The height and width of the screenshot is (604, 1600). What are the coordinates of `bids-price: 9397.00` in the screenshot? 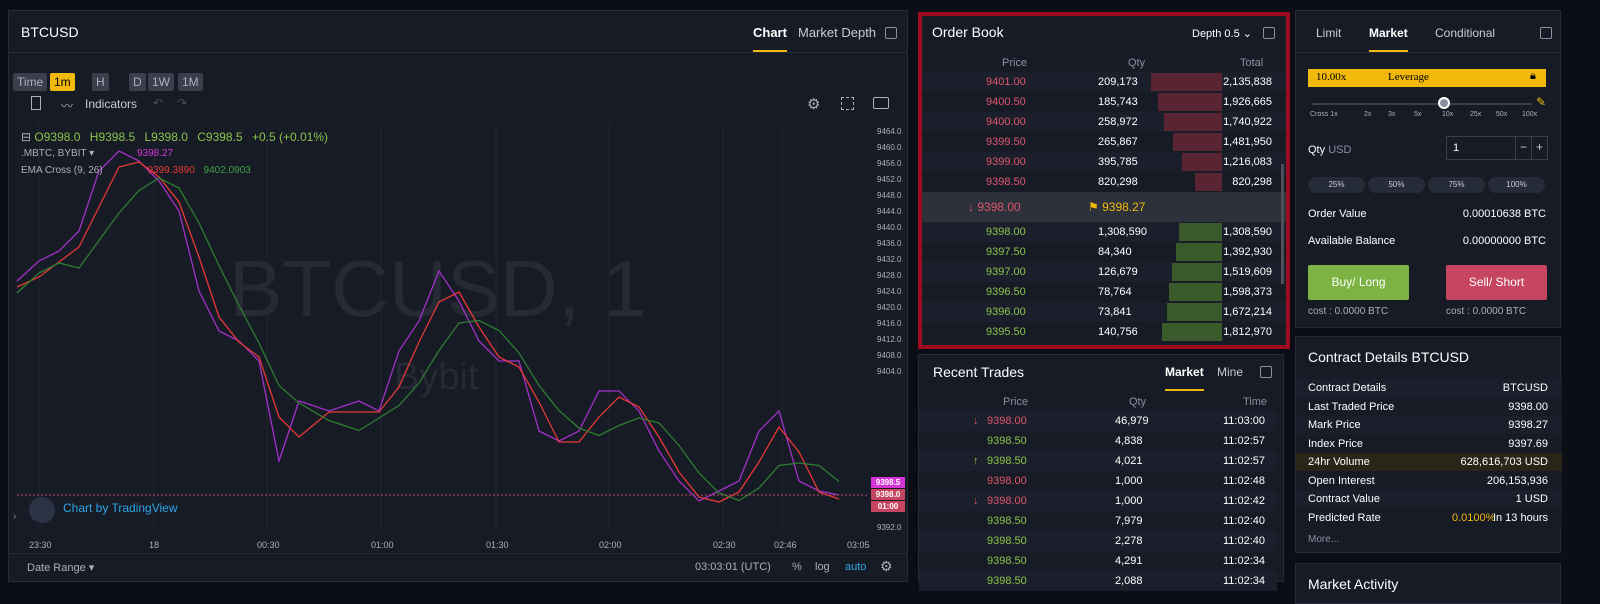 It's located at (1006, 272).